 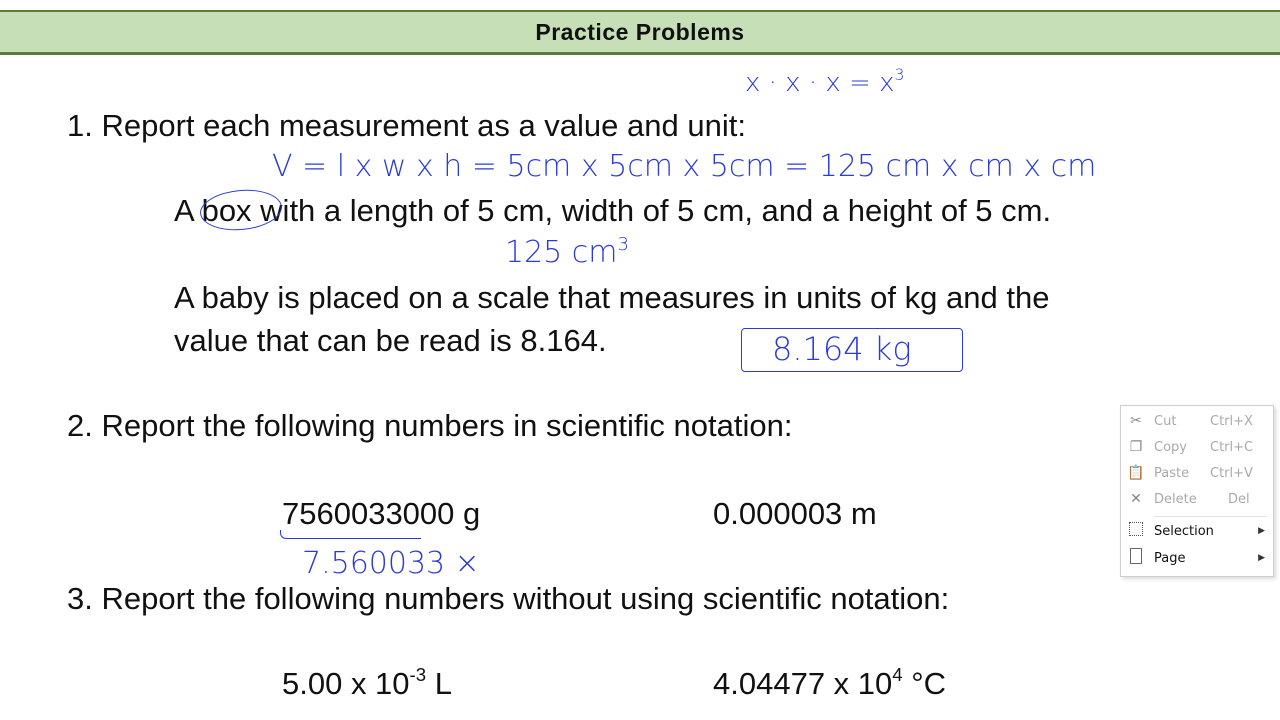 What do you see at coordinates (623, 244) in the screenshot?
I see `answer1-exponent: 3` at bounding box center [623, 244].